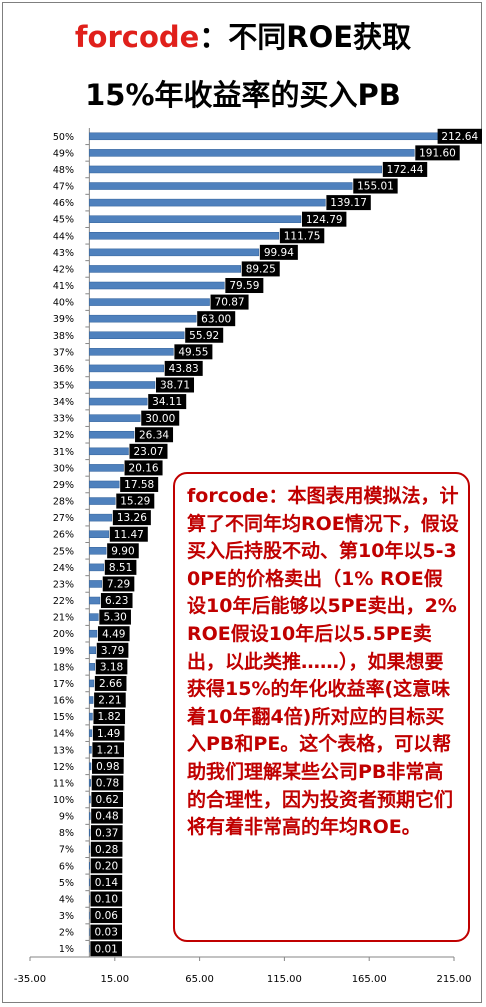 The height and width of the screenshot is (1007, 486). I want to click on category-label: 20%, so click(63, 634).